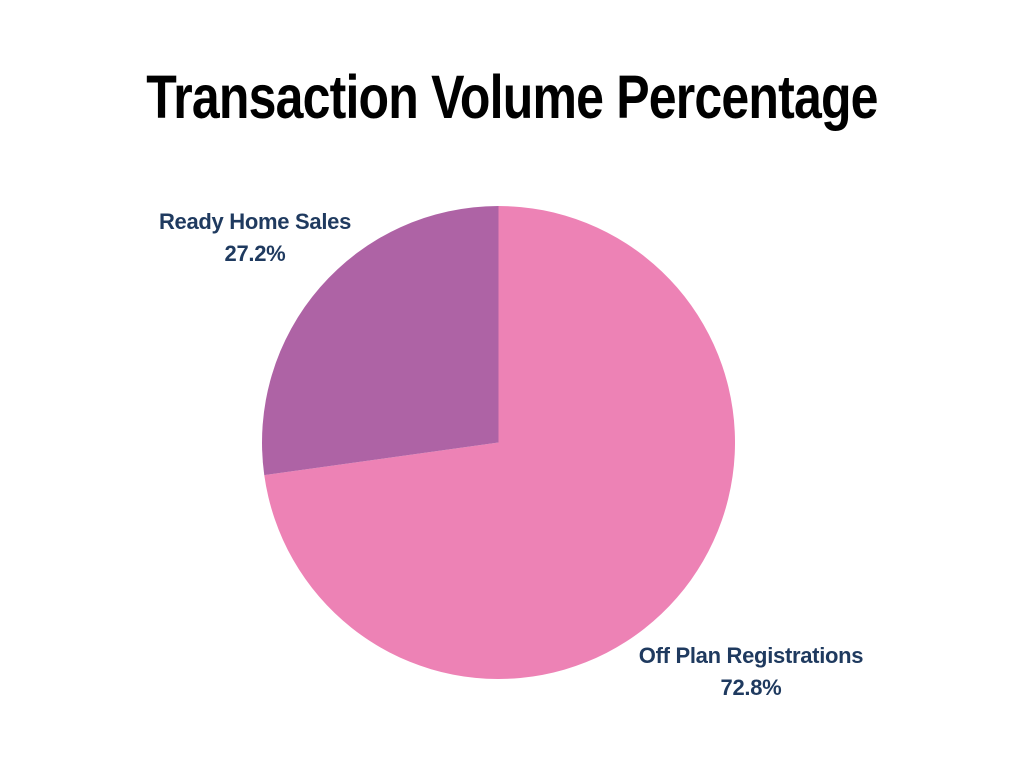 The height and width of the screenshot is (768, 1024). What do you see at coordinates (255, 238) in the screenshot?
I see `slice-label-ready-home-sales: Ready Home Sales 27.2%` at bounding box center [255, 238].